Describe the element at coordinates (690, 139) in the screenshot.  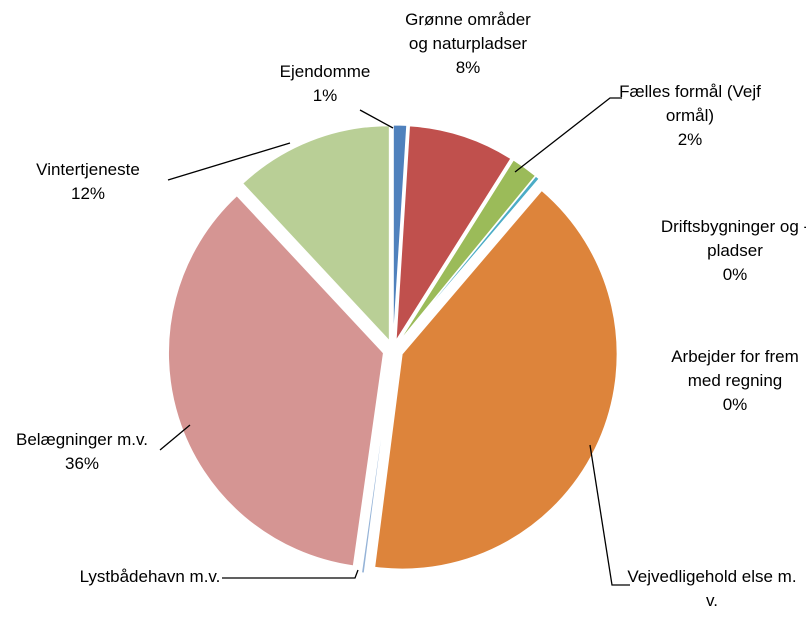
I see `value-label: 2%` at that location.